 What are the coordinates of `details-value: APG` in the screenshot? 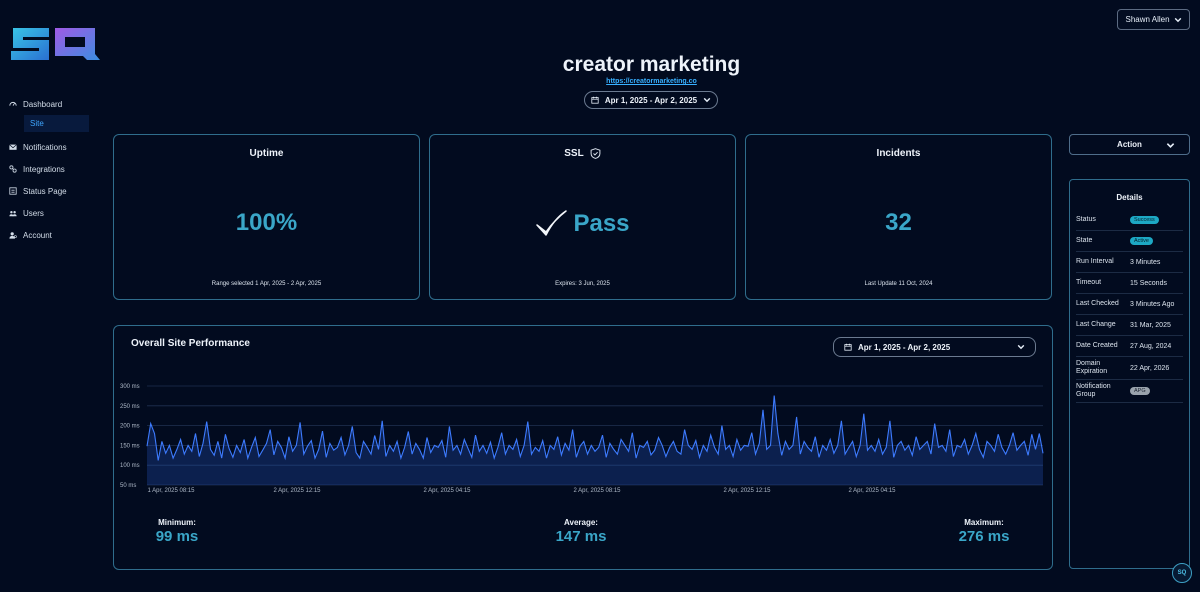 It's located at (1156, 391).